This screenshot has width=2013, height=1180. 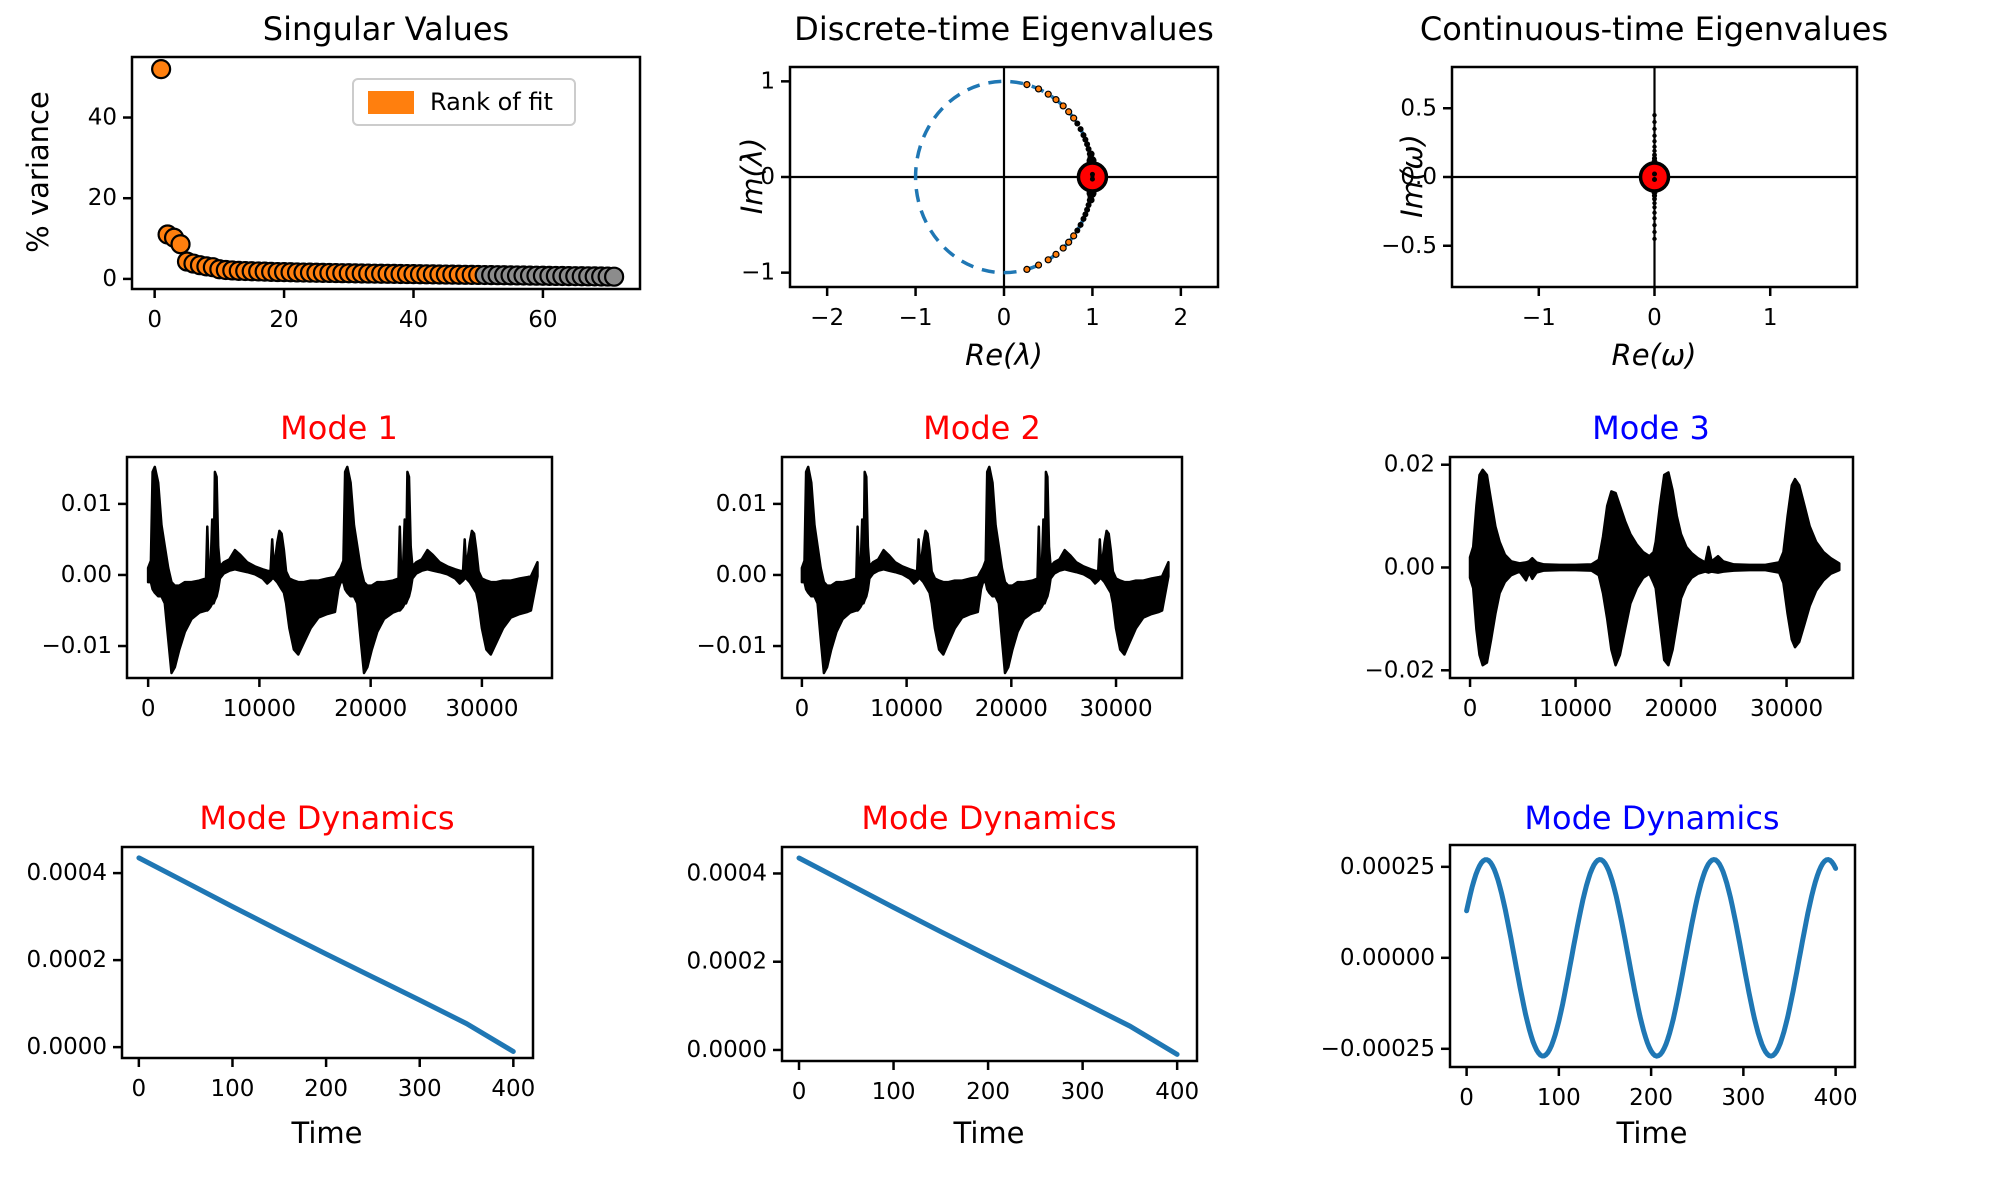 I want to click on mode-1-xtick: 0, so click(x=148, y=709).